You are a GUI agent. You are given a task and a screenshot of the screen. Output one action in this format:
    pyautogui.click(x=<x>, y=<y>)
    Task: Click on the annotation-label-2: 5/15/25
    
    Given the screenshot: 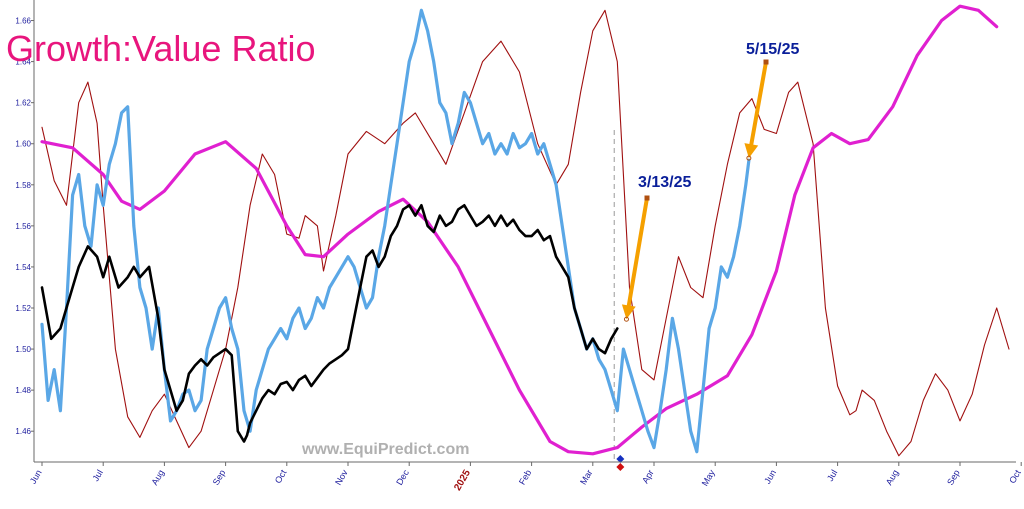 What is the action you would take?
    pyautogui.click(x=773, y=49)
    